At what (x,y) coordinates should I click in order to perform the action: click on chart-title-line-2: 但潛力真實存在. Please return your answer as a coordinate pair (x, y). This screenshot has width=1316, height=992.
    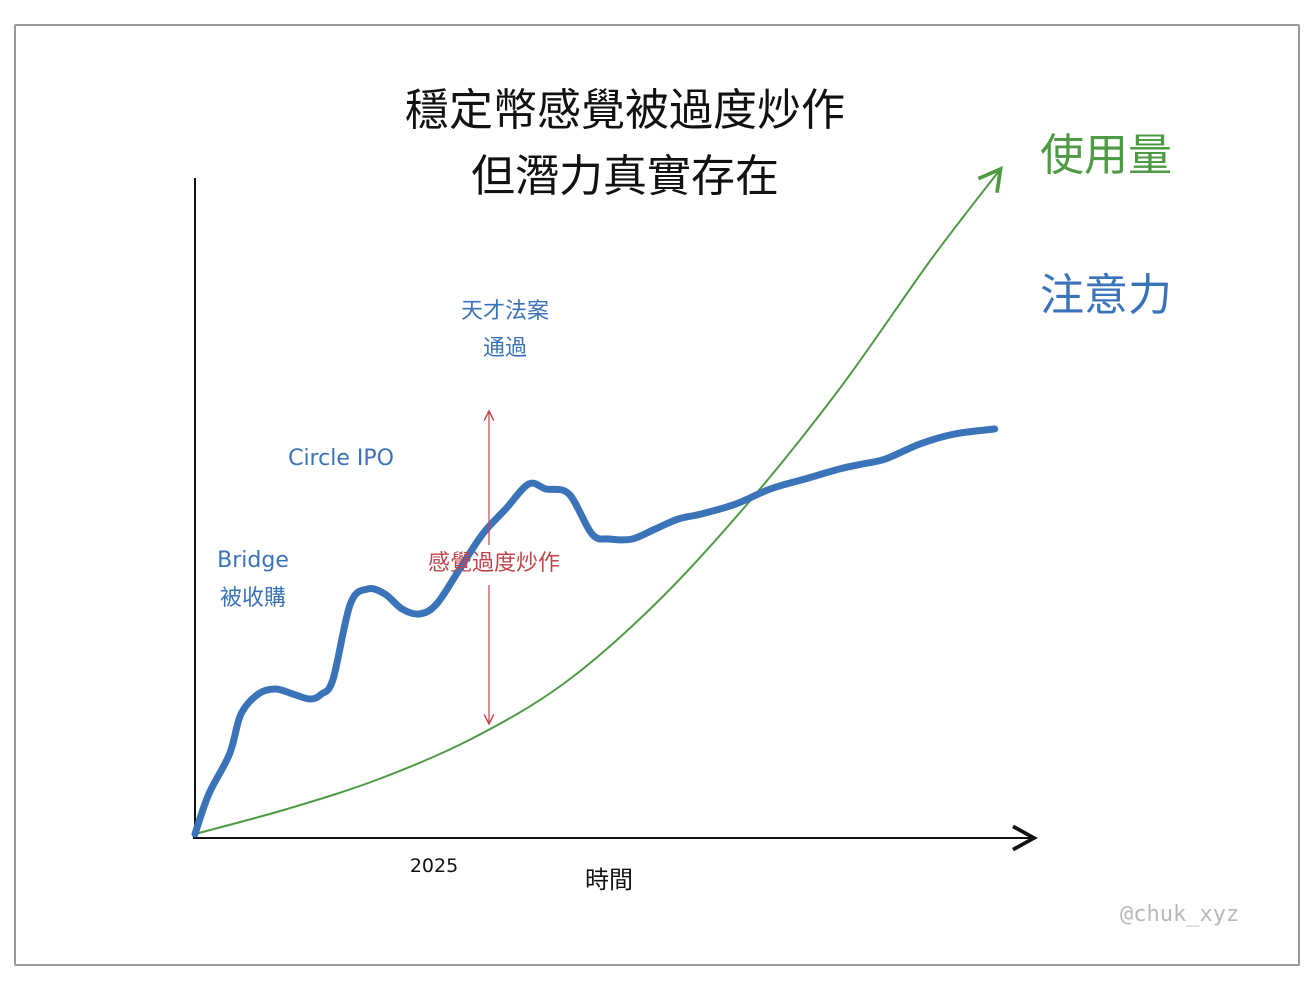
    Looking at the image, I should click on (625, 176).